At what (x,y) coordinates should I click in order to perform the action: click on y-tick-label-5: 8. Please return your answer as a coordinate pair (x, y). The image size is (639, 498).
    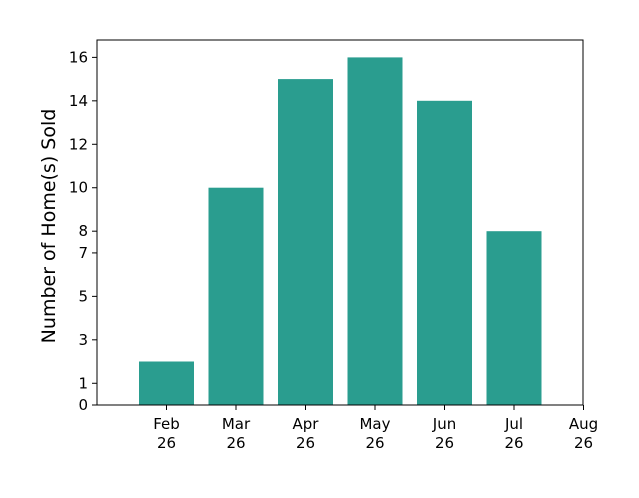
    Looking at the image, I should click on (83, 231).